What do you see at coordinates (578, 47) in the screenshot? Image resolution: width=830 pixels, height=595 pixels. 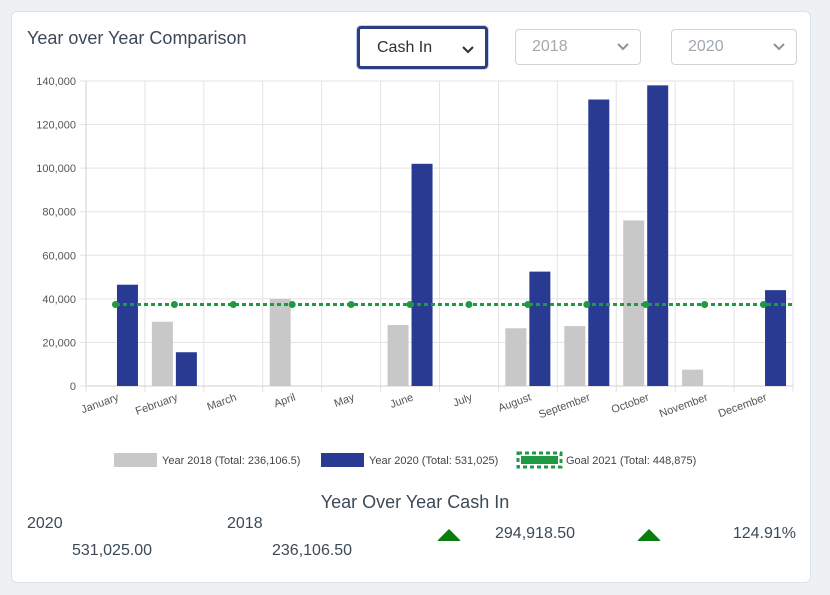 I see `year-a-select: 2018` at bounding box center [578, 47].